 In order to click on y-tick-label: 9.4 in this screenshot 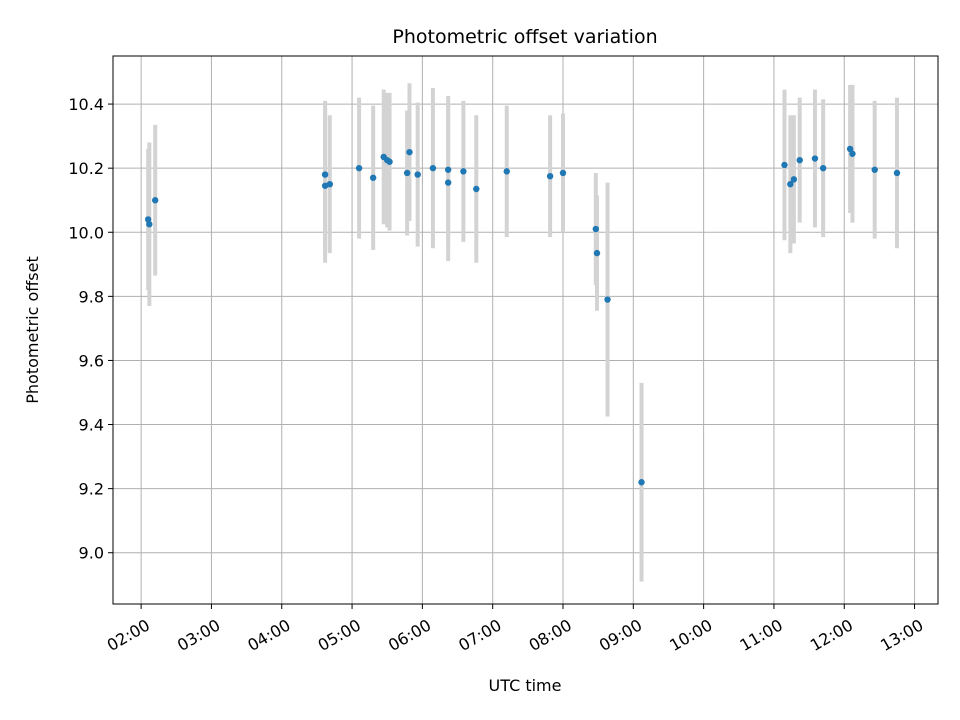, I will do `click(91, 425)`.